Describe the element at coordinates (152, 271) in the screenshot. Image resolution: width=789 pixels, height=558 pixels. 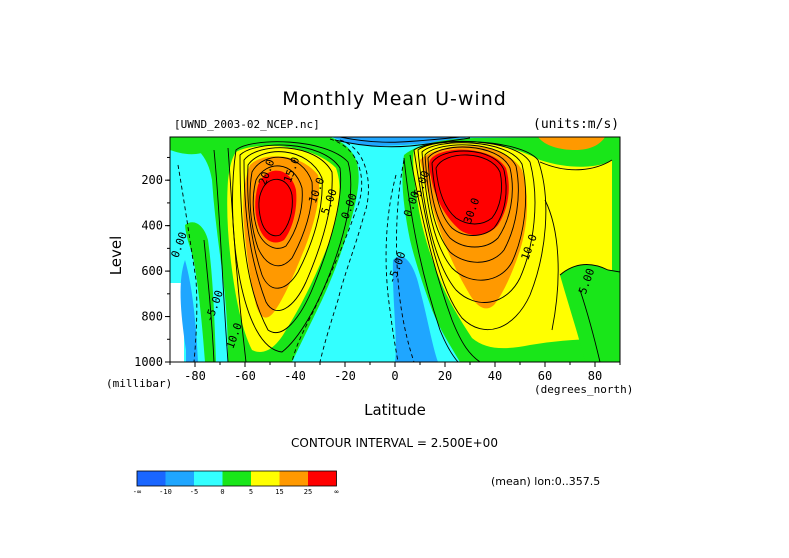
I see `y-tick-label: 600` at that location.